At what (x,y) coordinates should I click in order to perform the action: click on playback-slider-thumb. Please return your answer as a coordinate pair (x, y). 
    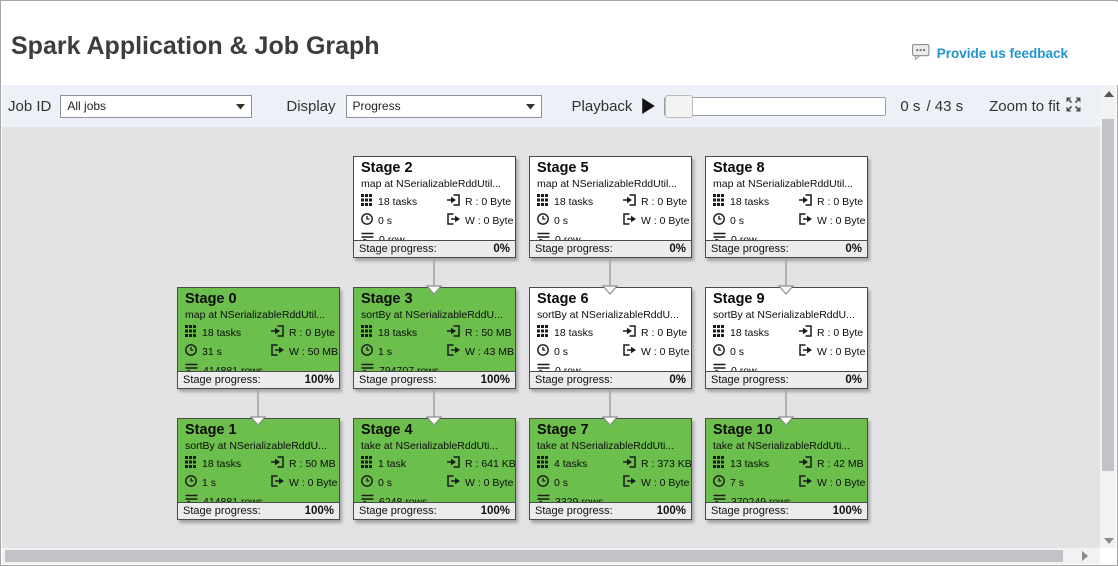
    Looking at the image, I should click on (679, 106).